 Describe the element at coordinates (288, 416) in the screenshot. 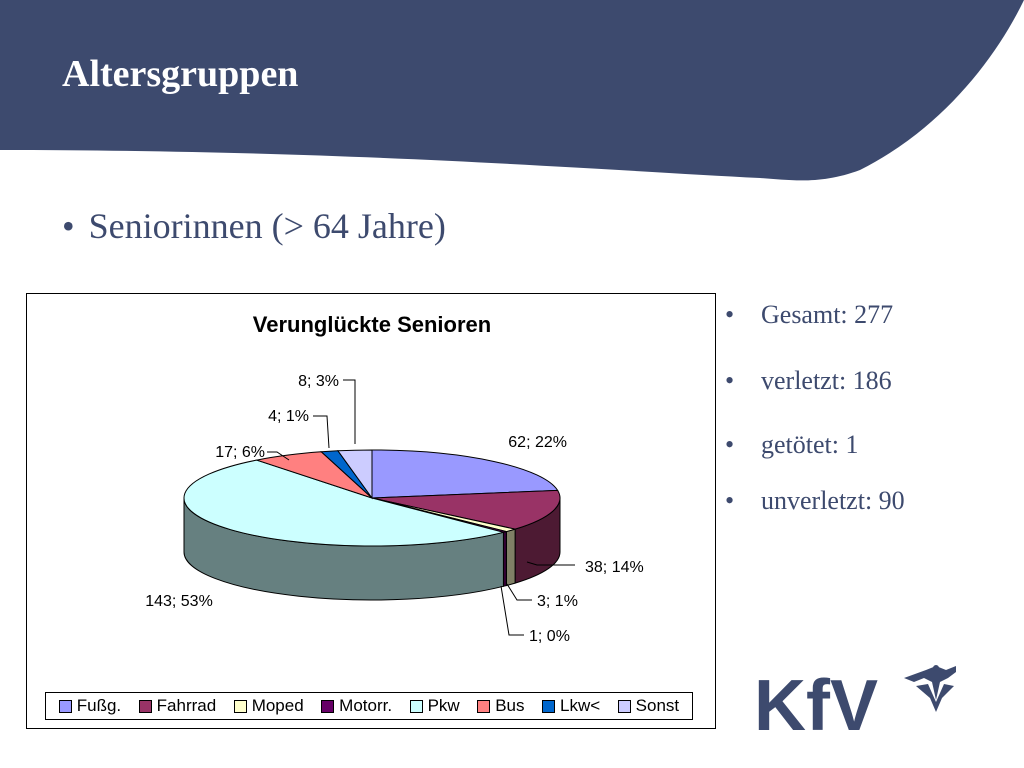

I see `data-label: 4; 1%` at that location.